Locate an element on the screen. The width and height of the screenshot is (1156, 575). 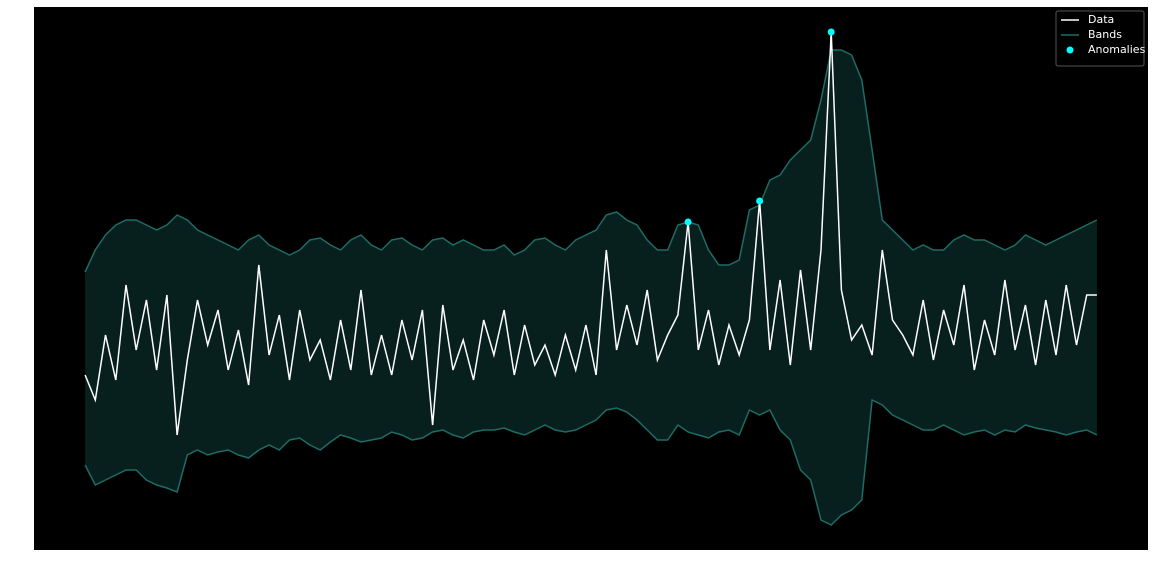
legend: Data Bands Anomalies is located at coordinates (1100, 38).